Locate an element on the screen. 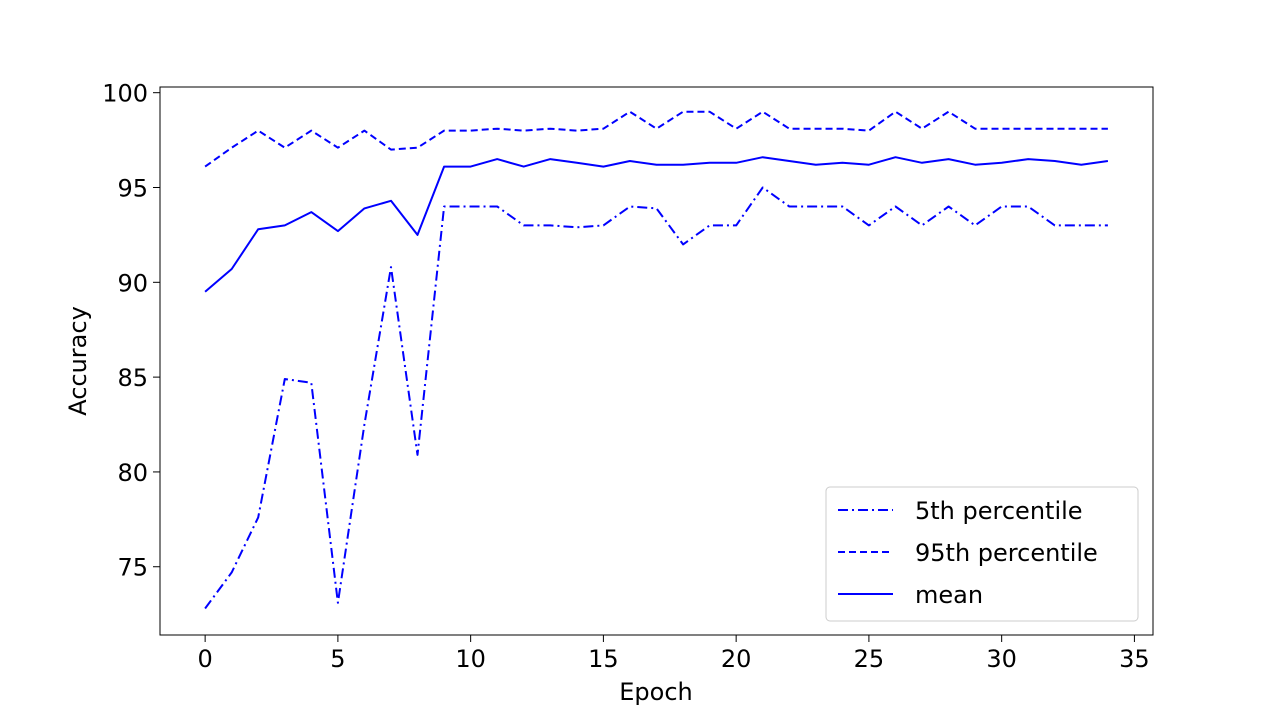  x-axis: 0 5 10 15 20 25 30 35 is located at coordinates (673, 654).